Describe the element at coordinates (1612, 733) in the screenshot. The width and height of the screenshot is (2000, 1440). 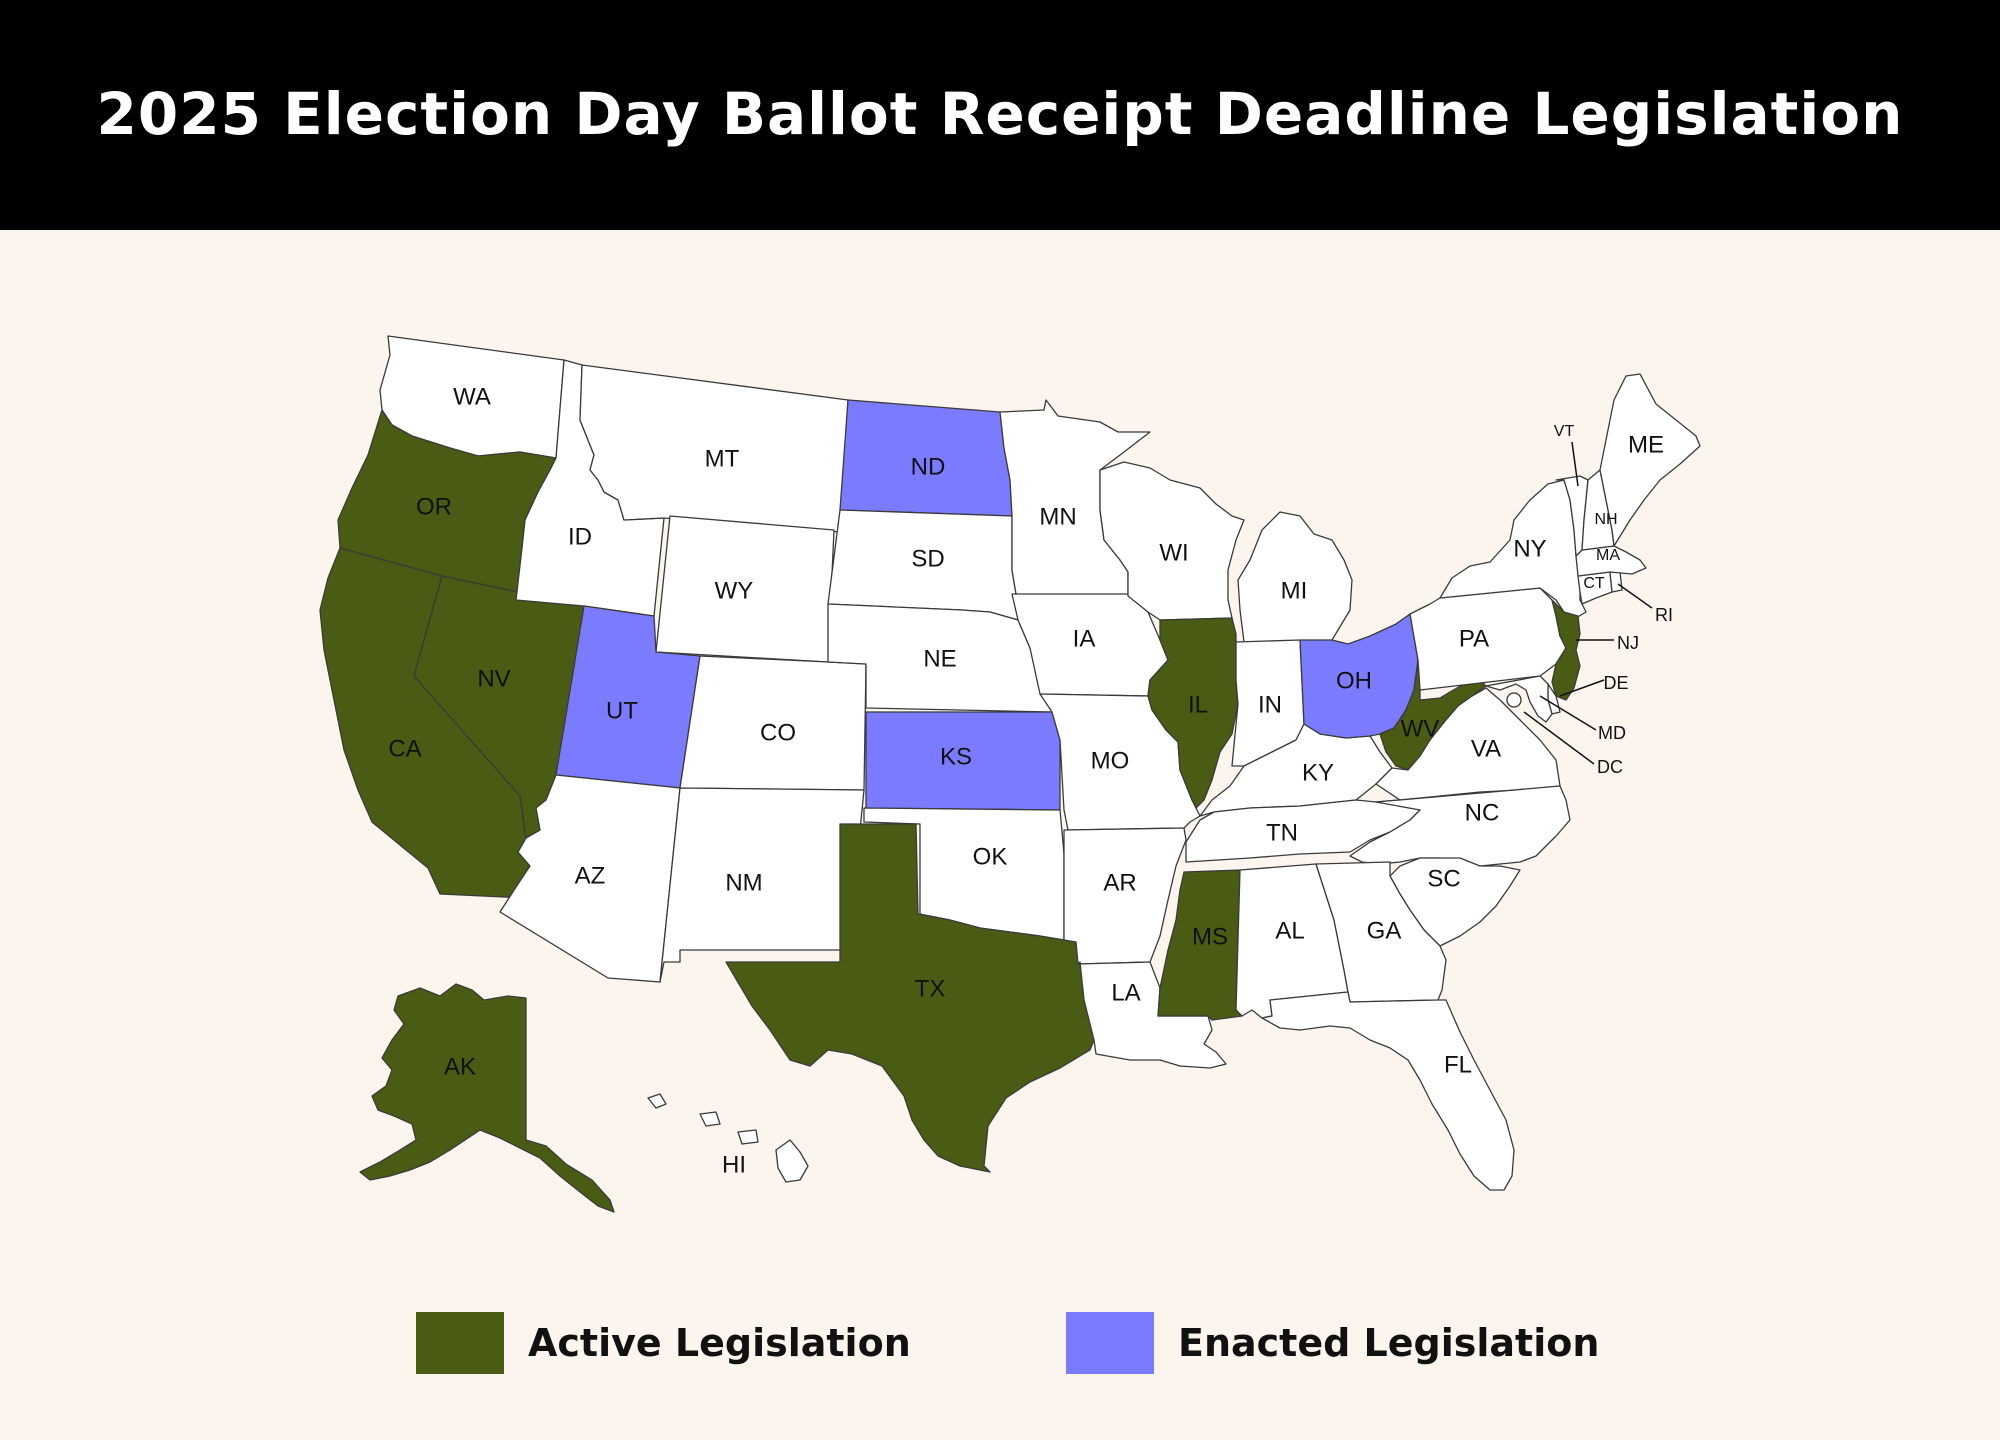
I see `state-label-md: MD` at that location.